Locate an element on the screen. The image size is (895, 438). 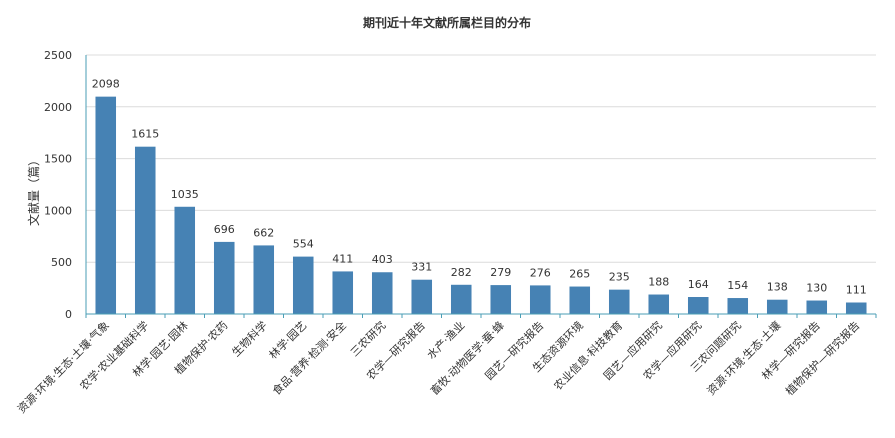
bar-value-label: 696 is located at coordinates (224, 229).